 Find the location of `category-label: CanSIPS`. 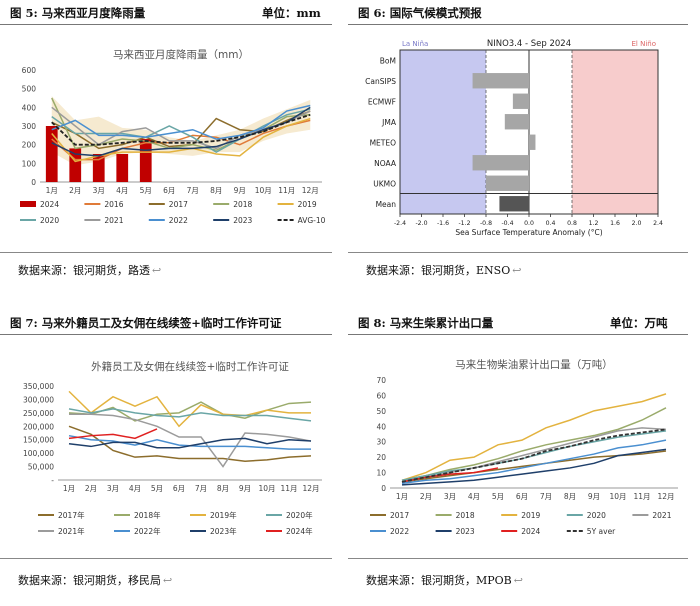

category-label: CanSIPS is located at coordinates (380, 81).